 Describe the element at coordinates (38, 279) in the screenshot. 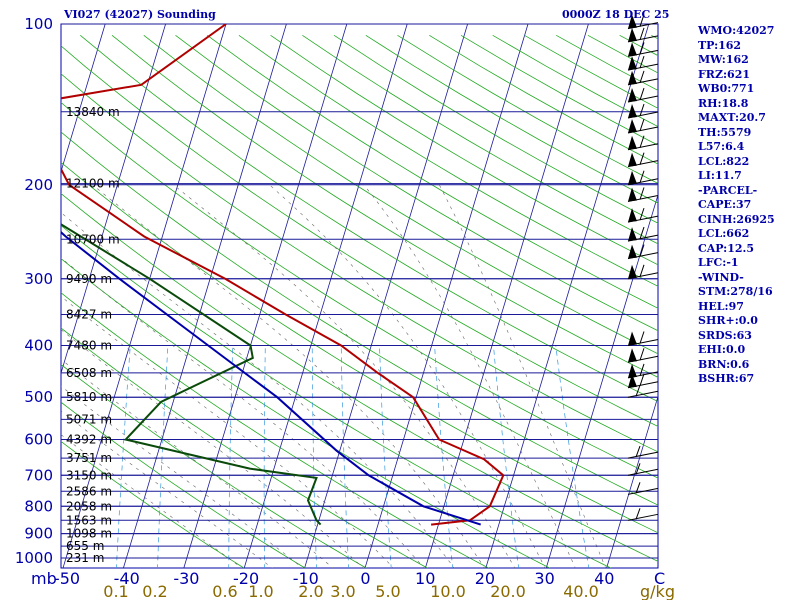

I see `pressure-tick-label: 300` at that location.